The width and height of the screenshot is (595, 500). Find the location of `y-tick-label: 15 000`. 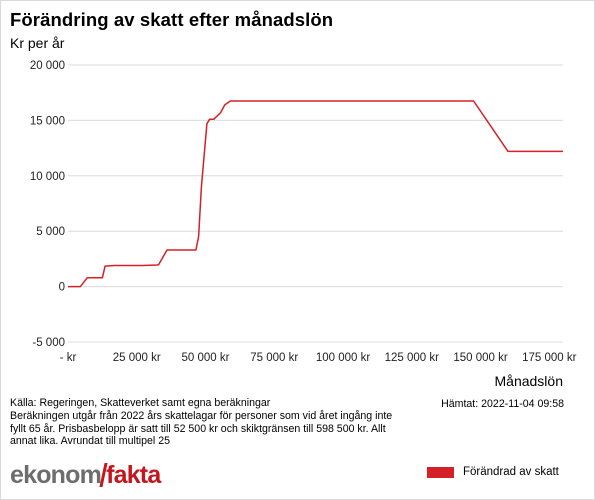

y-tick-label: 15 000 is located at coordinates (47, 121).